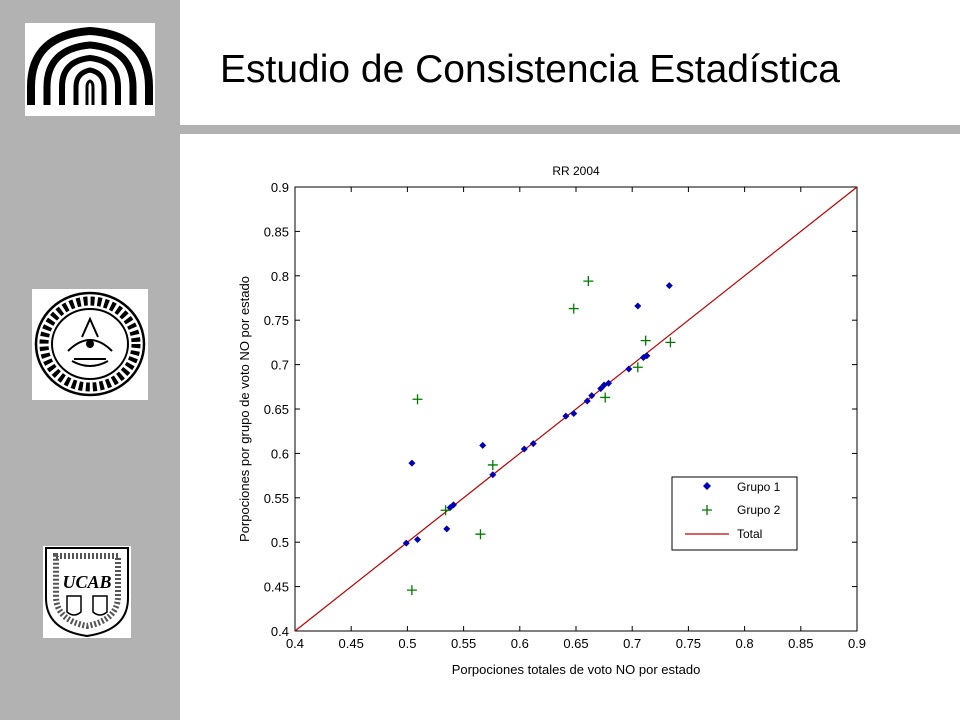 This screenshot has width=960, height=720. I want to click on y-tick-label: 0.85, so click(276, 231).